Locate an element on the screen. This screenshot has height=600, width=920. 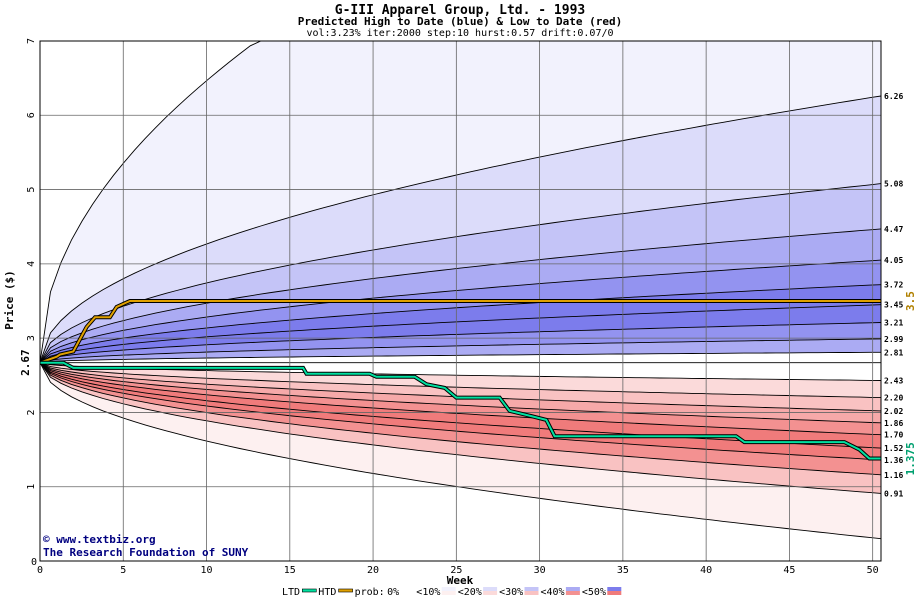
credit-org: The Research Foundation of SUNY is located at coordinates (146, 552).